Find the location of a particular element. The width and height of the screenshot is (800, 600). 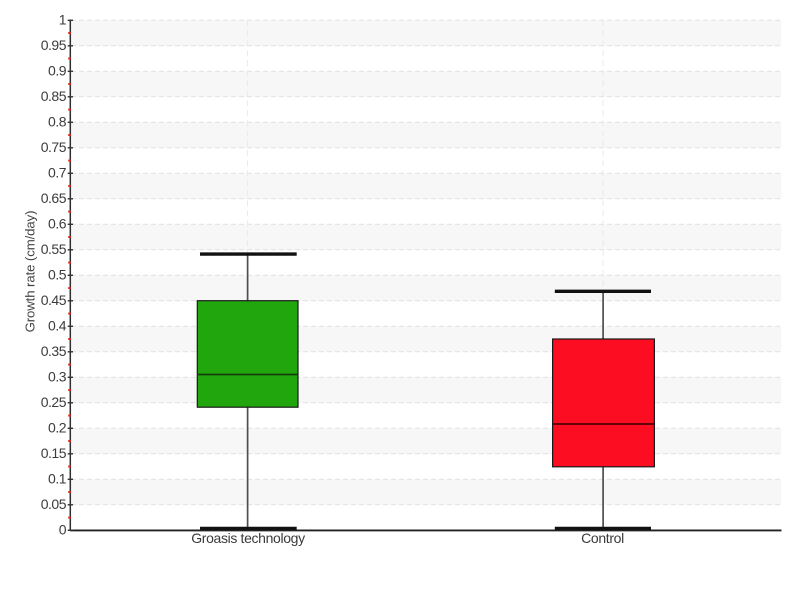

svg-text: 0.2 is located at coordinates (57, 428).